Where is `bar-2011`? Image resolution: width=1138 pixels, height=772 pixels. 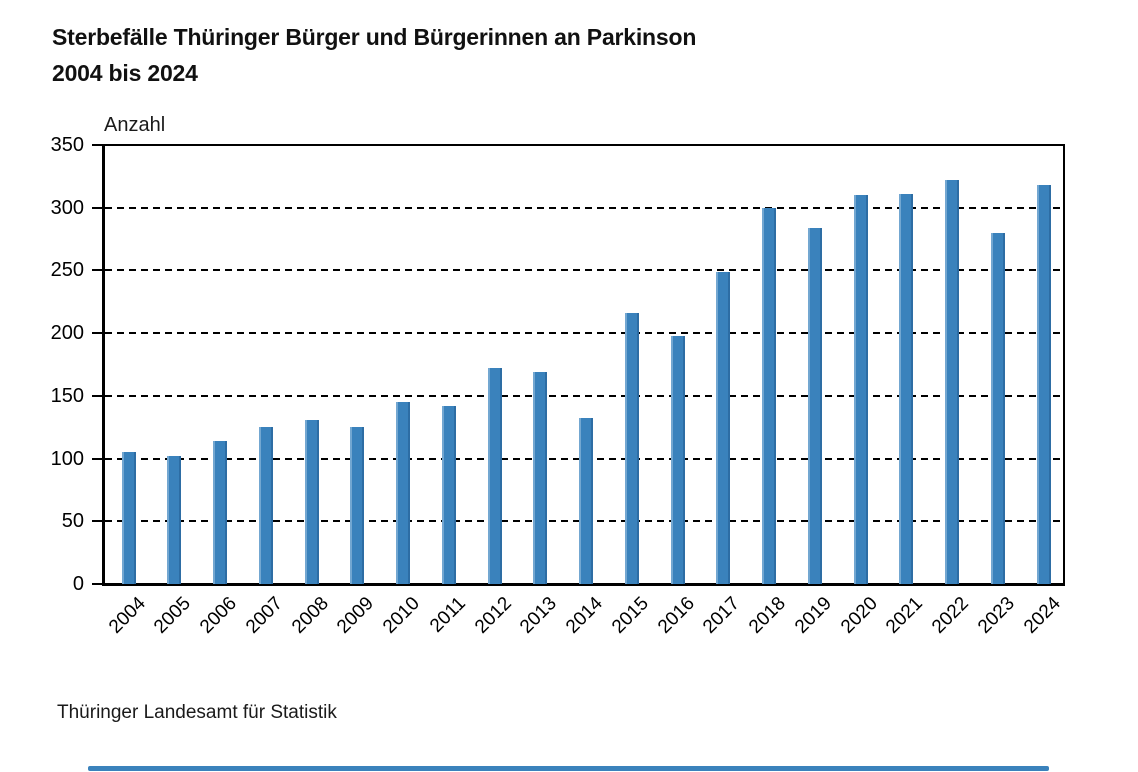 bar-2011 is located at coordinates (448, 495).